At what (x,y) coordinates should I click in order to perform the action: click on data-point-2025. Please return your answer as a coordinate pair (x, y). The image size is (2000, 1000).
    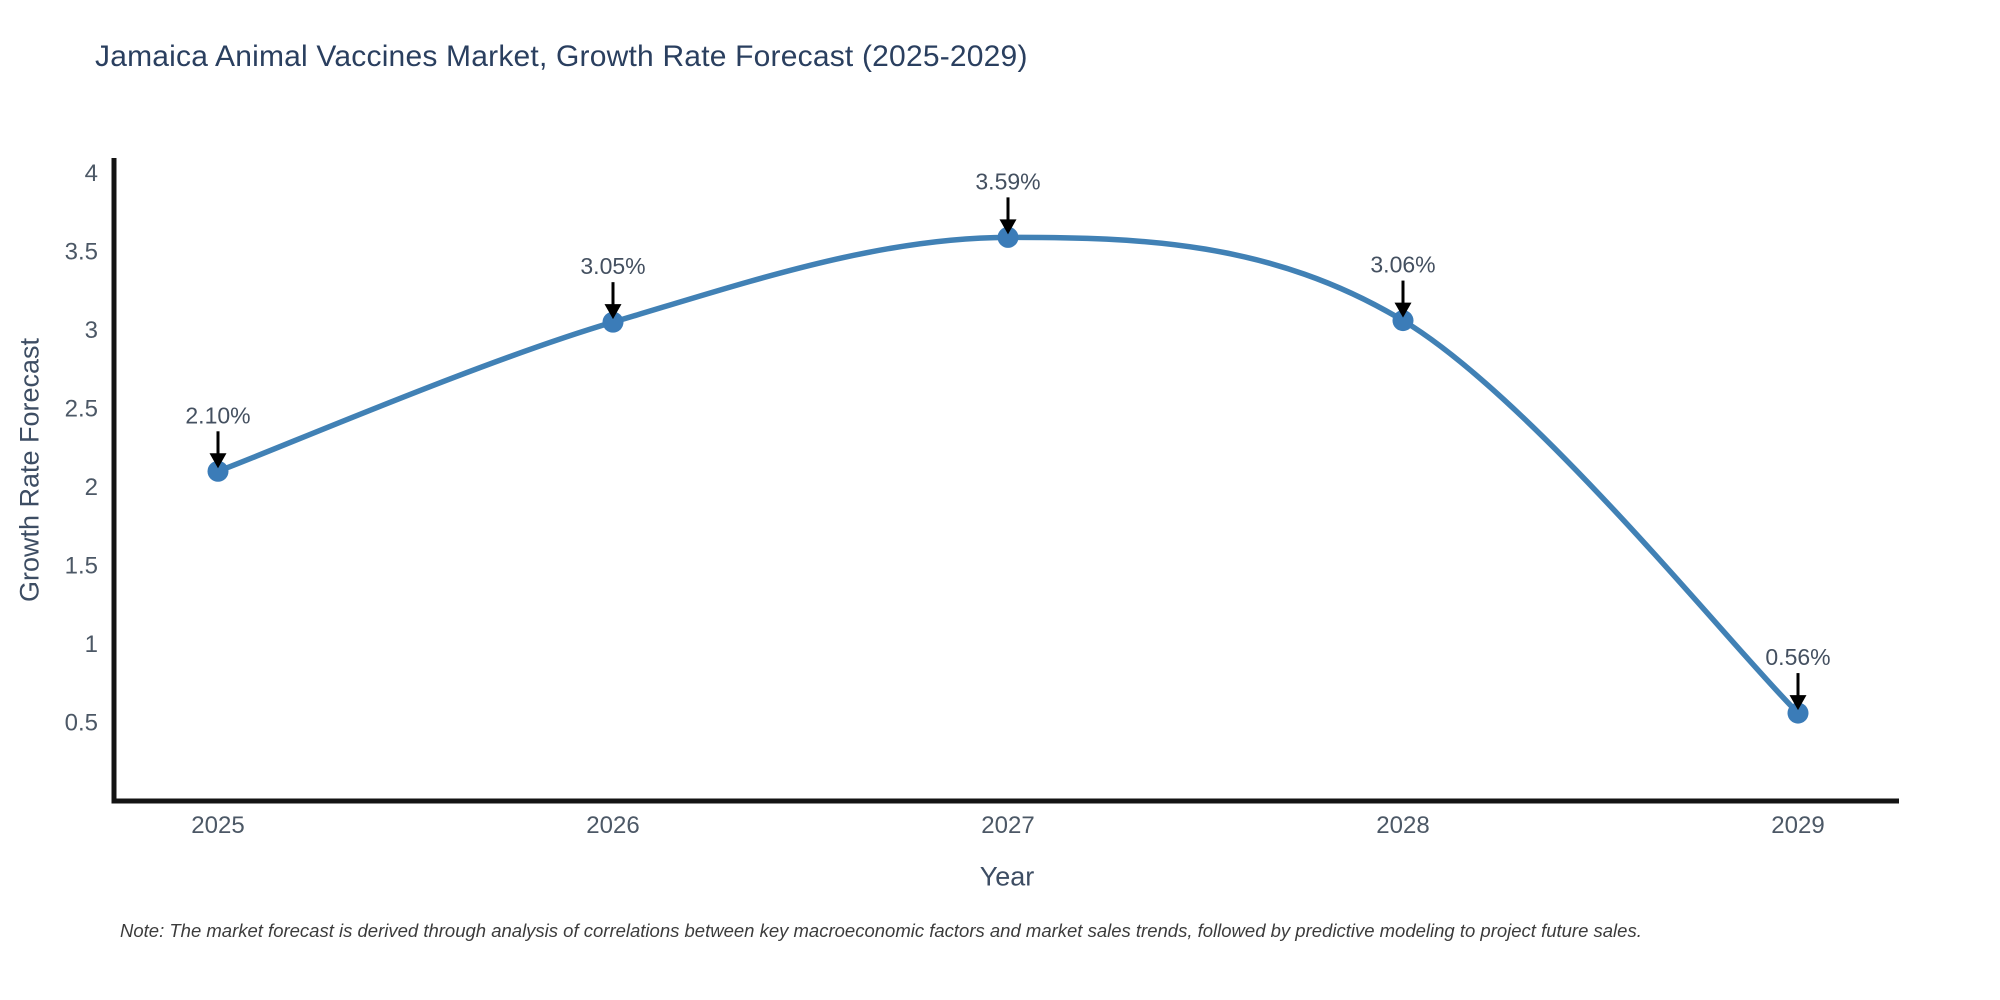
    Looking at the image, I should click on (218, 471).